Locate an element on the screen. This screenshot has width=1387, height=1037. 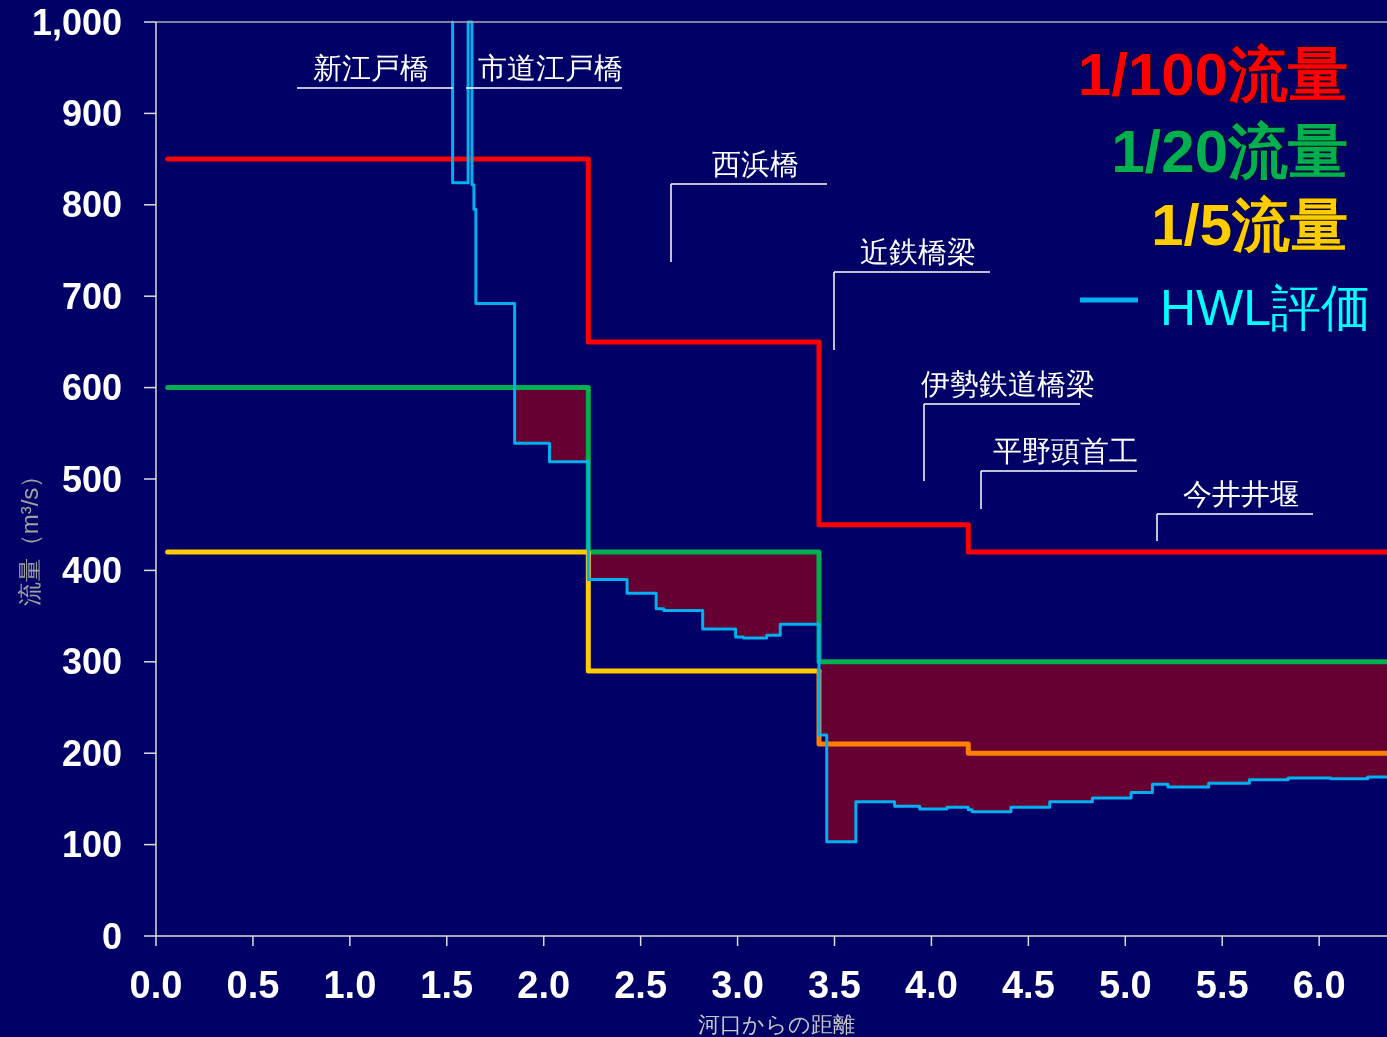
x-tick-label: 0.5 is located at coordinates (253, 985).